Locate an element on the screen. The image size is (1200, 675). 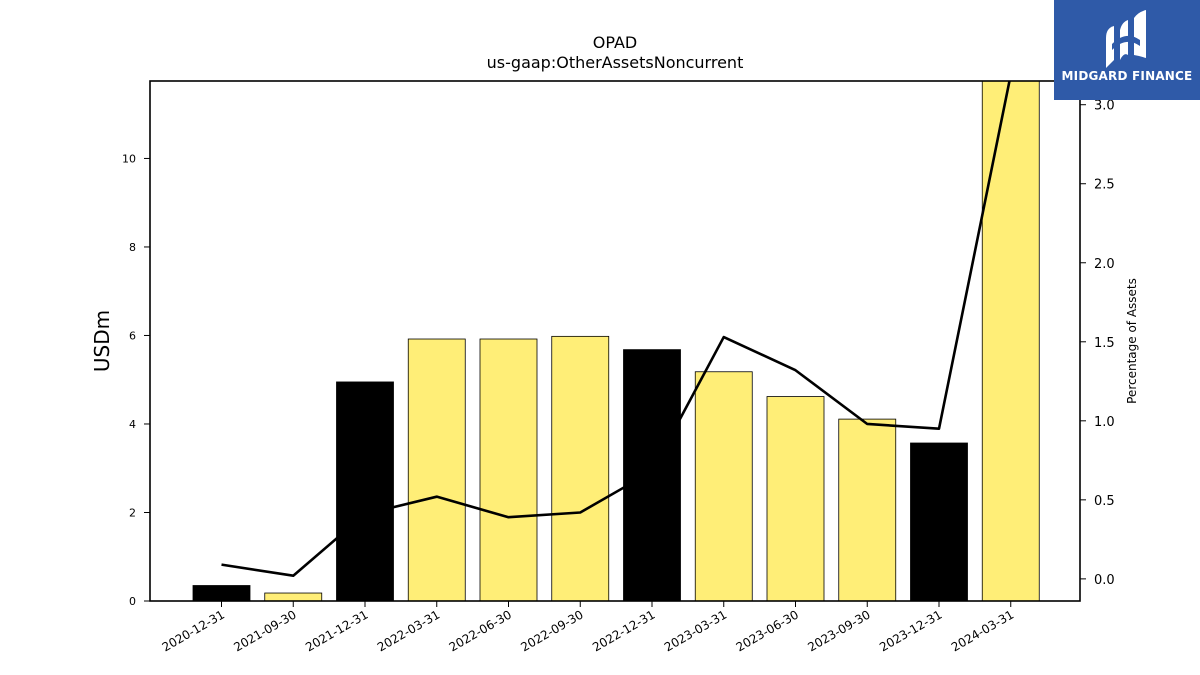
x-tick-label: 2023-12-31 is located at coordinates (910, 630).